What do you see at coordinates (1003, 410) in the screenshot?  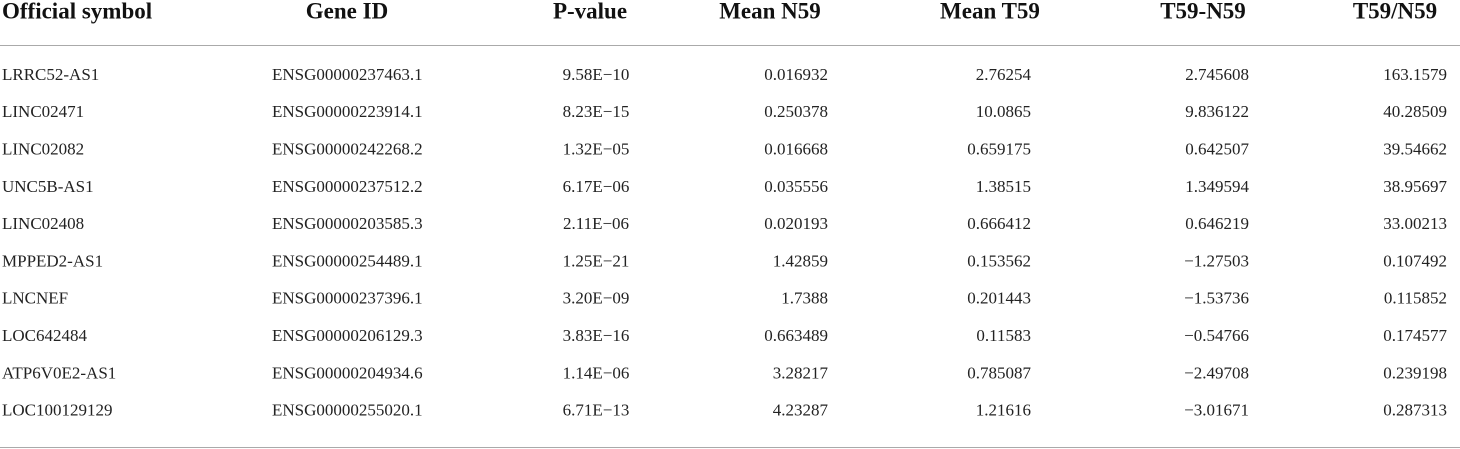 I see `table-cell: 1.21616` at bounding box center [1003, 410].